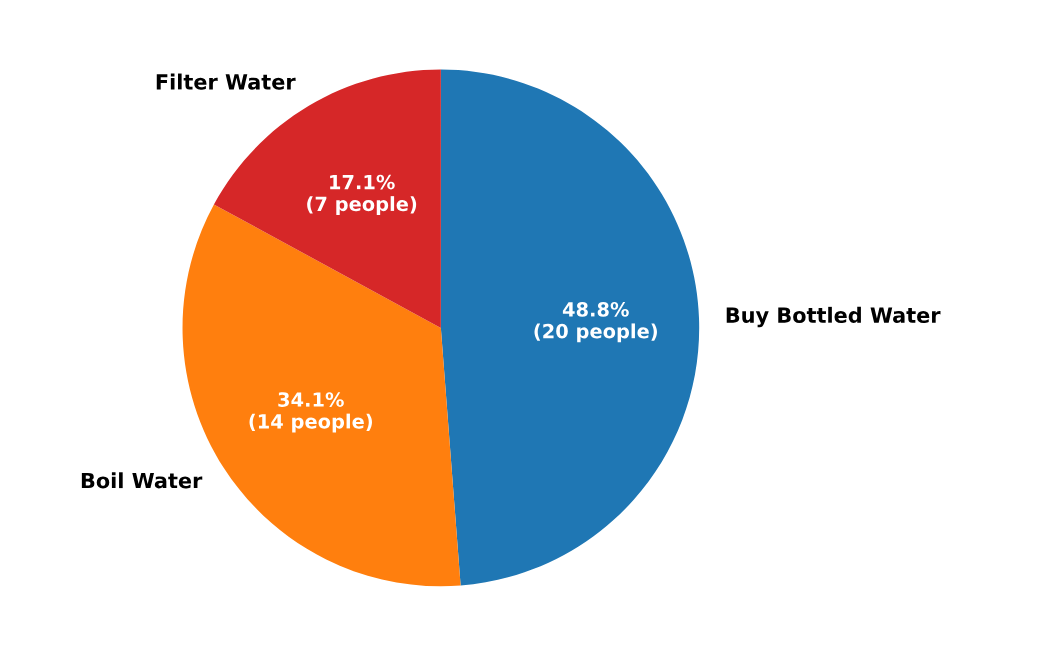  Describe the element at coordinates (833, 317) in the screenshot. I see `slice-label: Buy Bottled Water` at that location.